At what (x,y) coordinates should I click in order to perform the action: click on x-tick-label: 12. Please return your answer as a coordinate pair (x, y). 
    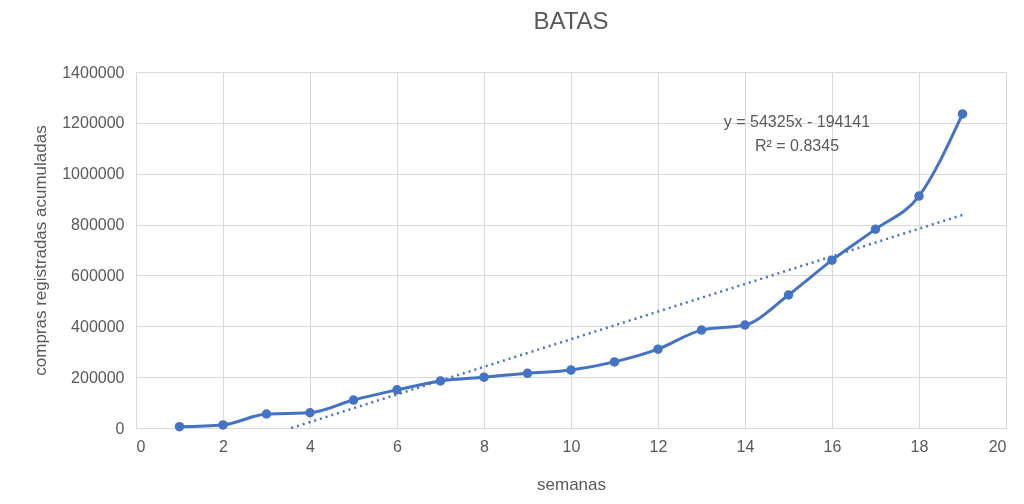
    Looking at the image, I should click on (658, 446).